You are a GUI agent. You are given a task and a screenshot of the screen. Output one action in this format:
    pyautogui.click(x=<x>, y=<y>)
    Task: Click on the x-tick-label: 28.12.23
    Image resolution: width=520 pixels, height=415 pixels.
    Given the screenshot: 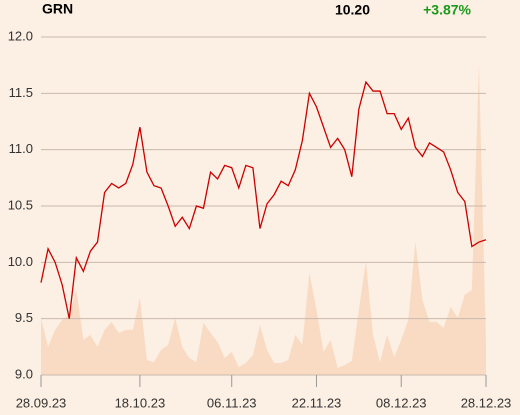 What is the action you would take?
    pyautogui.click(x=486, y=402)
    